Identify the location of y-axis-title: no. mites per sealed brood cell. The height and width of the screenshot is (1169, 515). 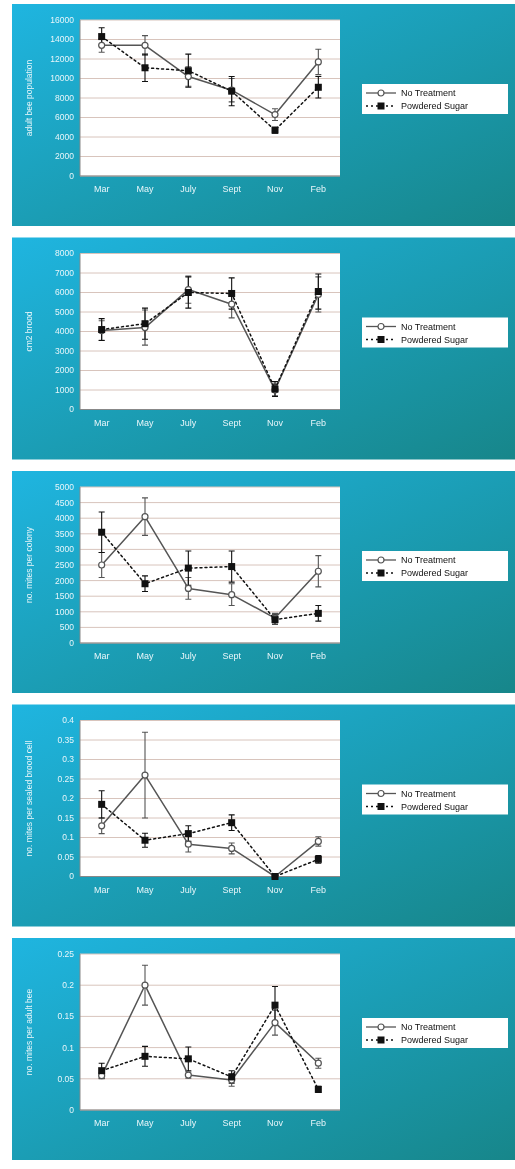
(29, 798).